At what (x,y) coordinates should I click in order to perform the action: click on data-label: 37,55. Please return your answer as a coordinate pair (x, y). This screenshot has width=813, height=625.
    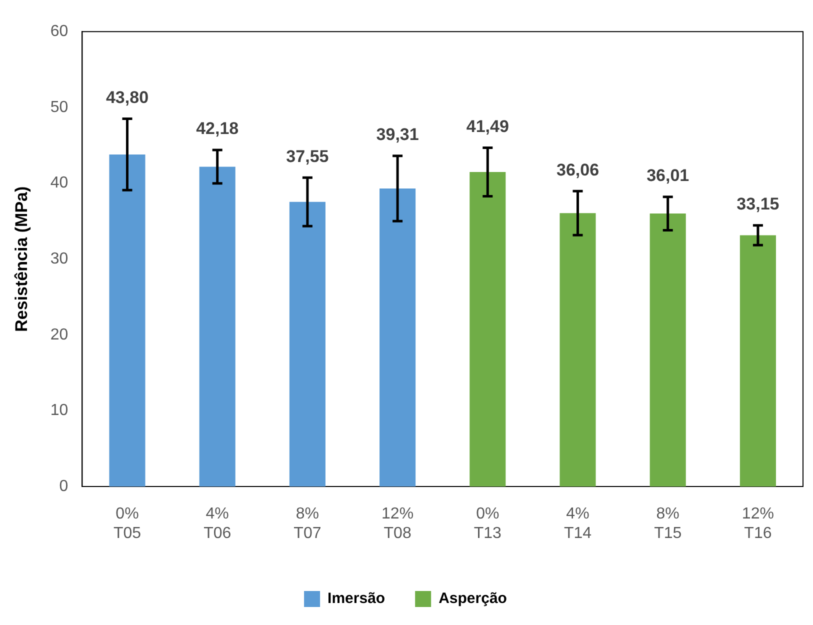
    Looking at the image, I should click on (307, 156).